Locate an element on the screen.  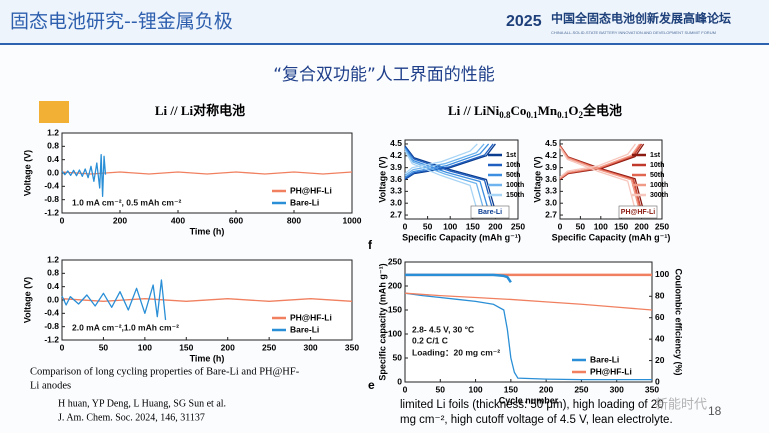
plot-area is located at coordinates (611, 179).